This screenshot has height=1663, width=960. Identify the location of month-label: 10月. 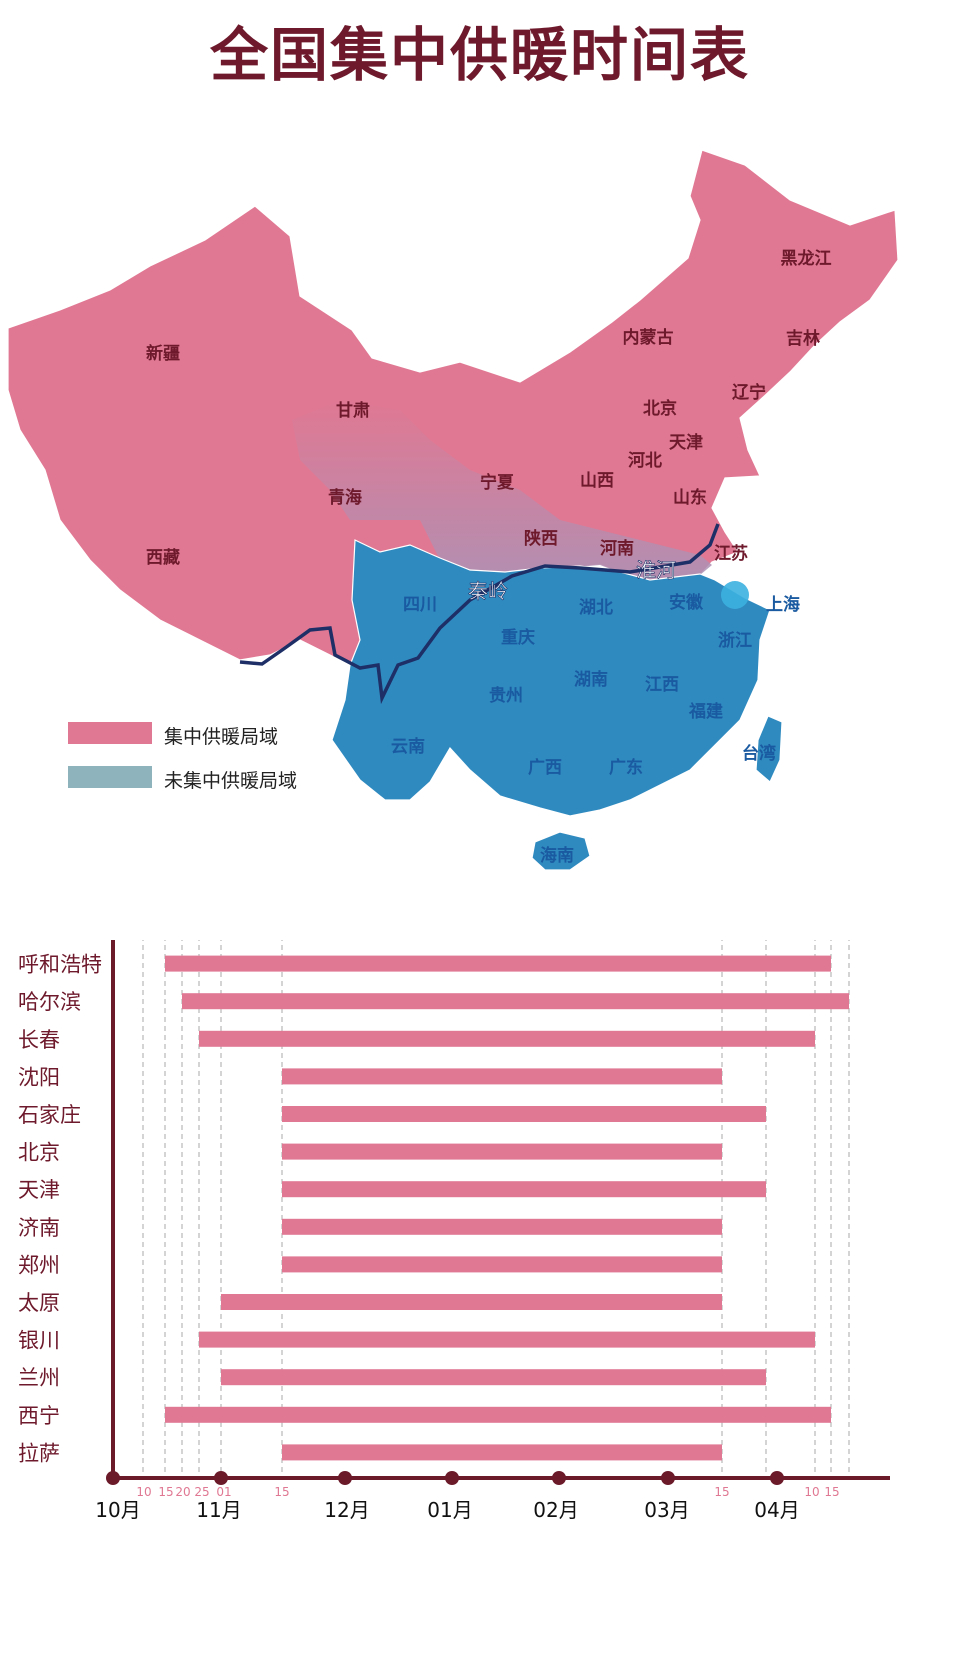
(117, 1510).